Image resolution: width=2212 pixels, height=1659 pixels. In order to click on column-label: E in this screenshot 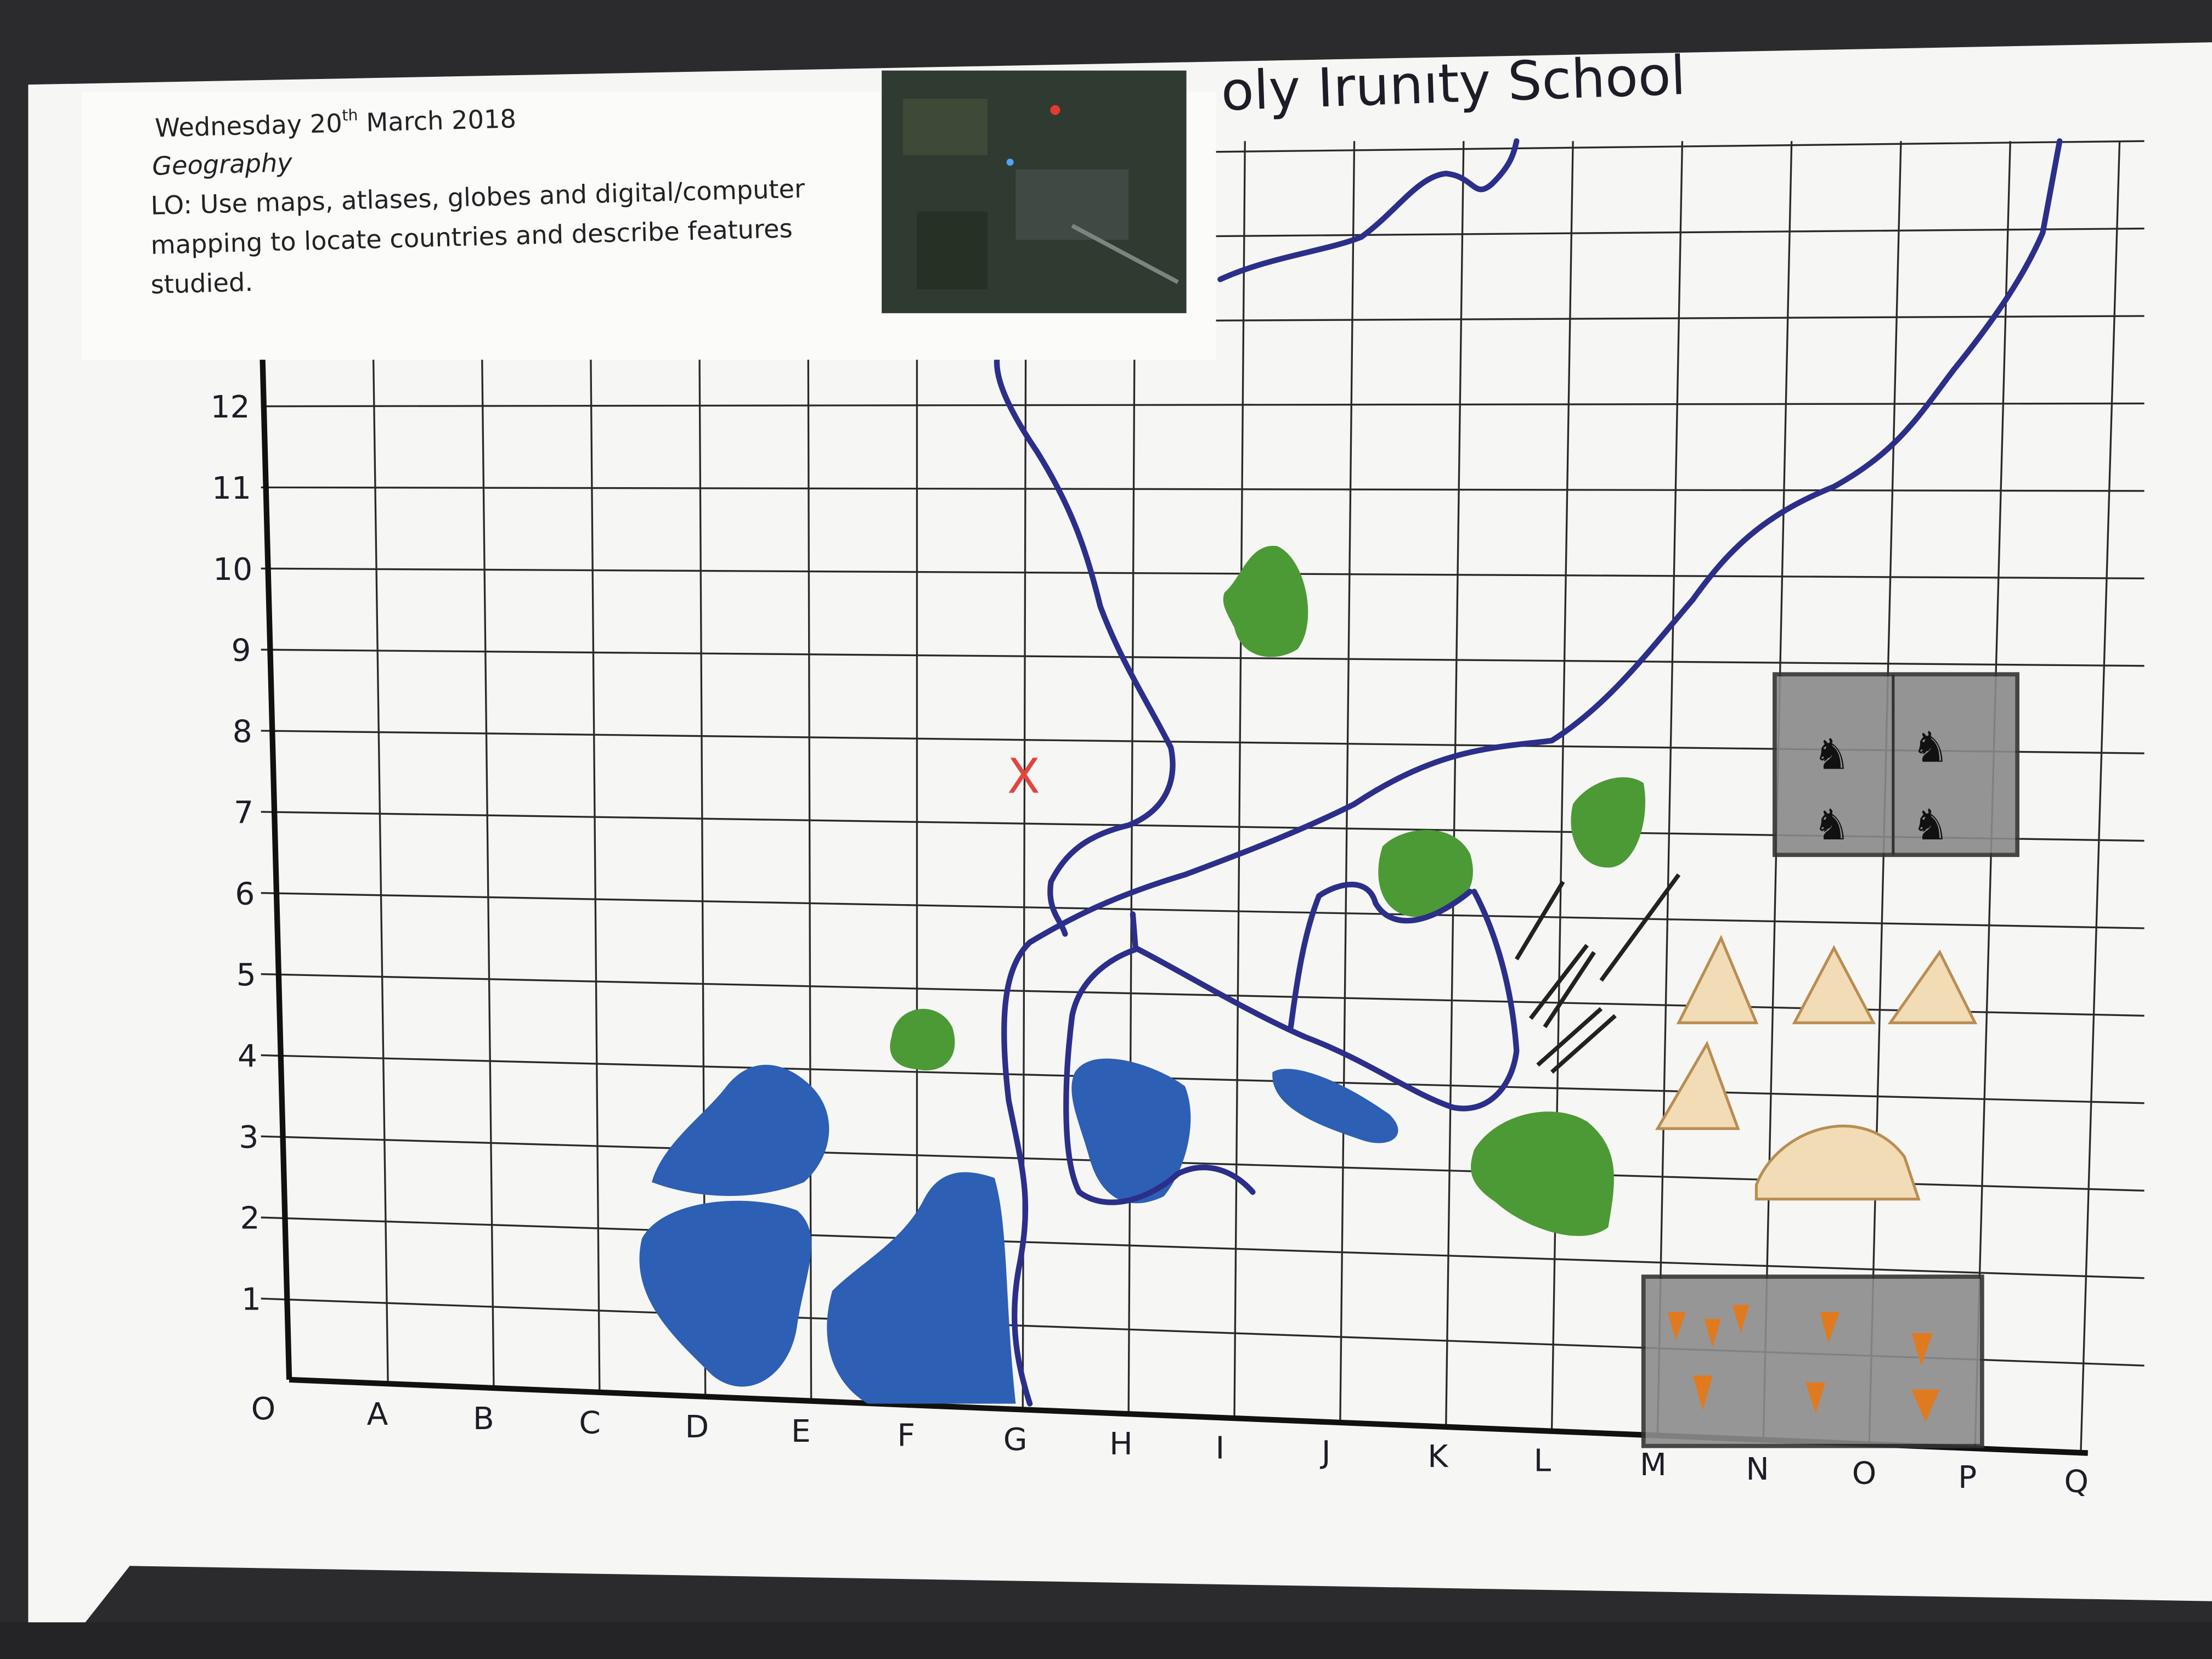, I will do `click(801, 1431)`.